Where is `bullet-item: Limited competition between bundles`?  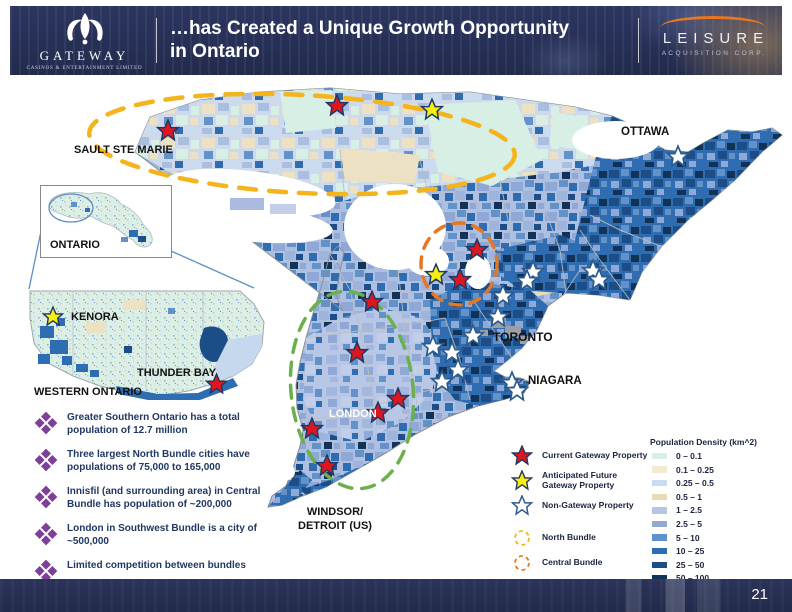 bullet-item: Limited competition between bundles is located at coordinates (155, 571).